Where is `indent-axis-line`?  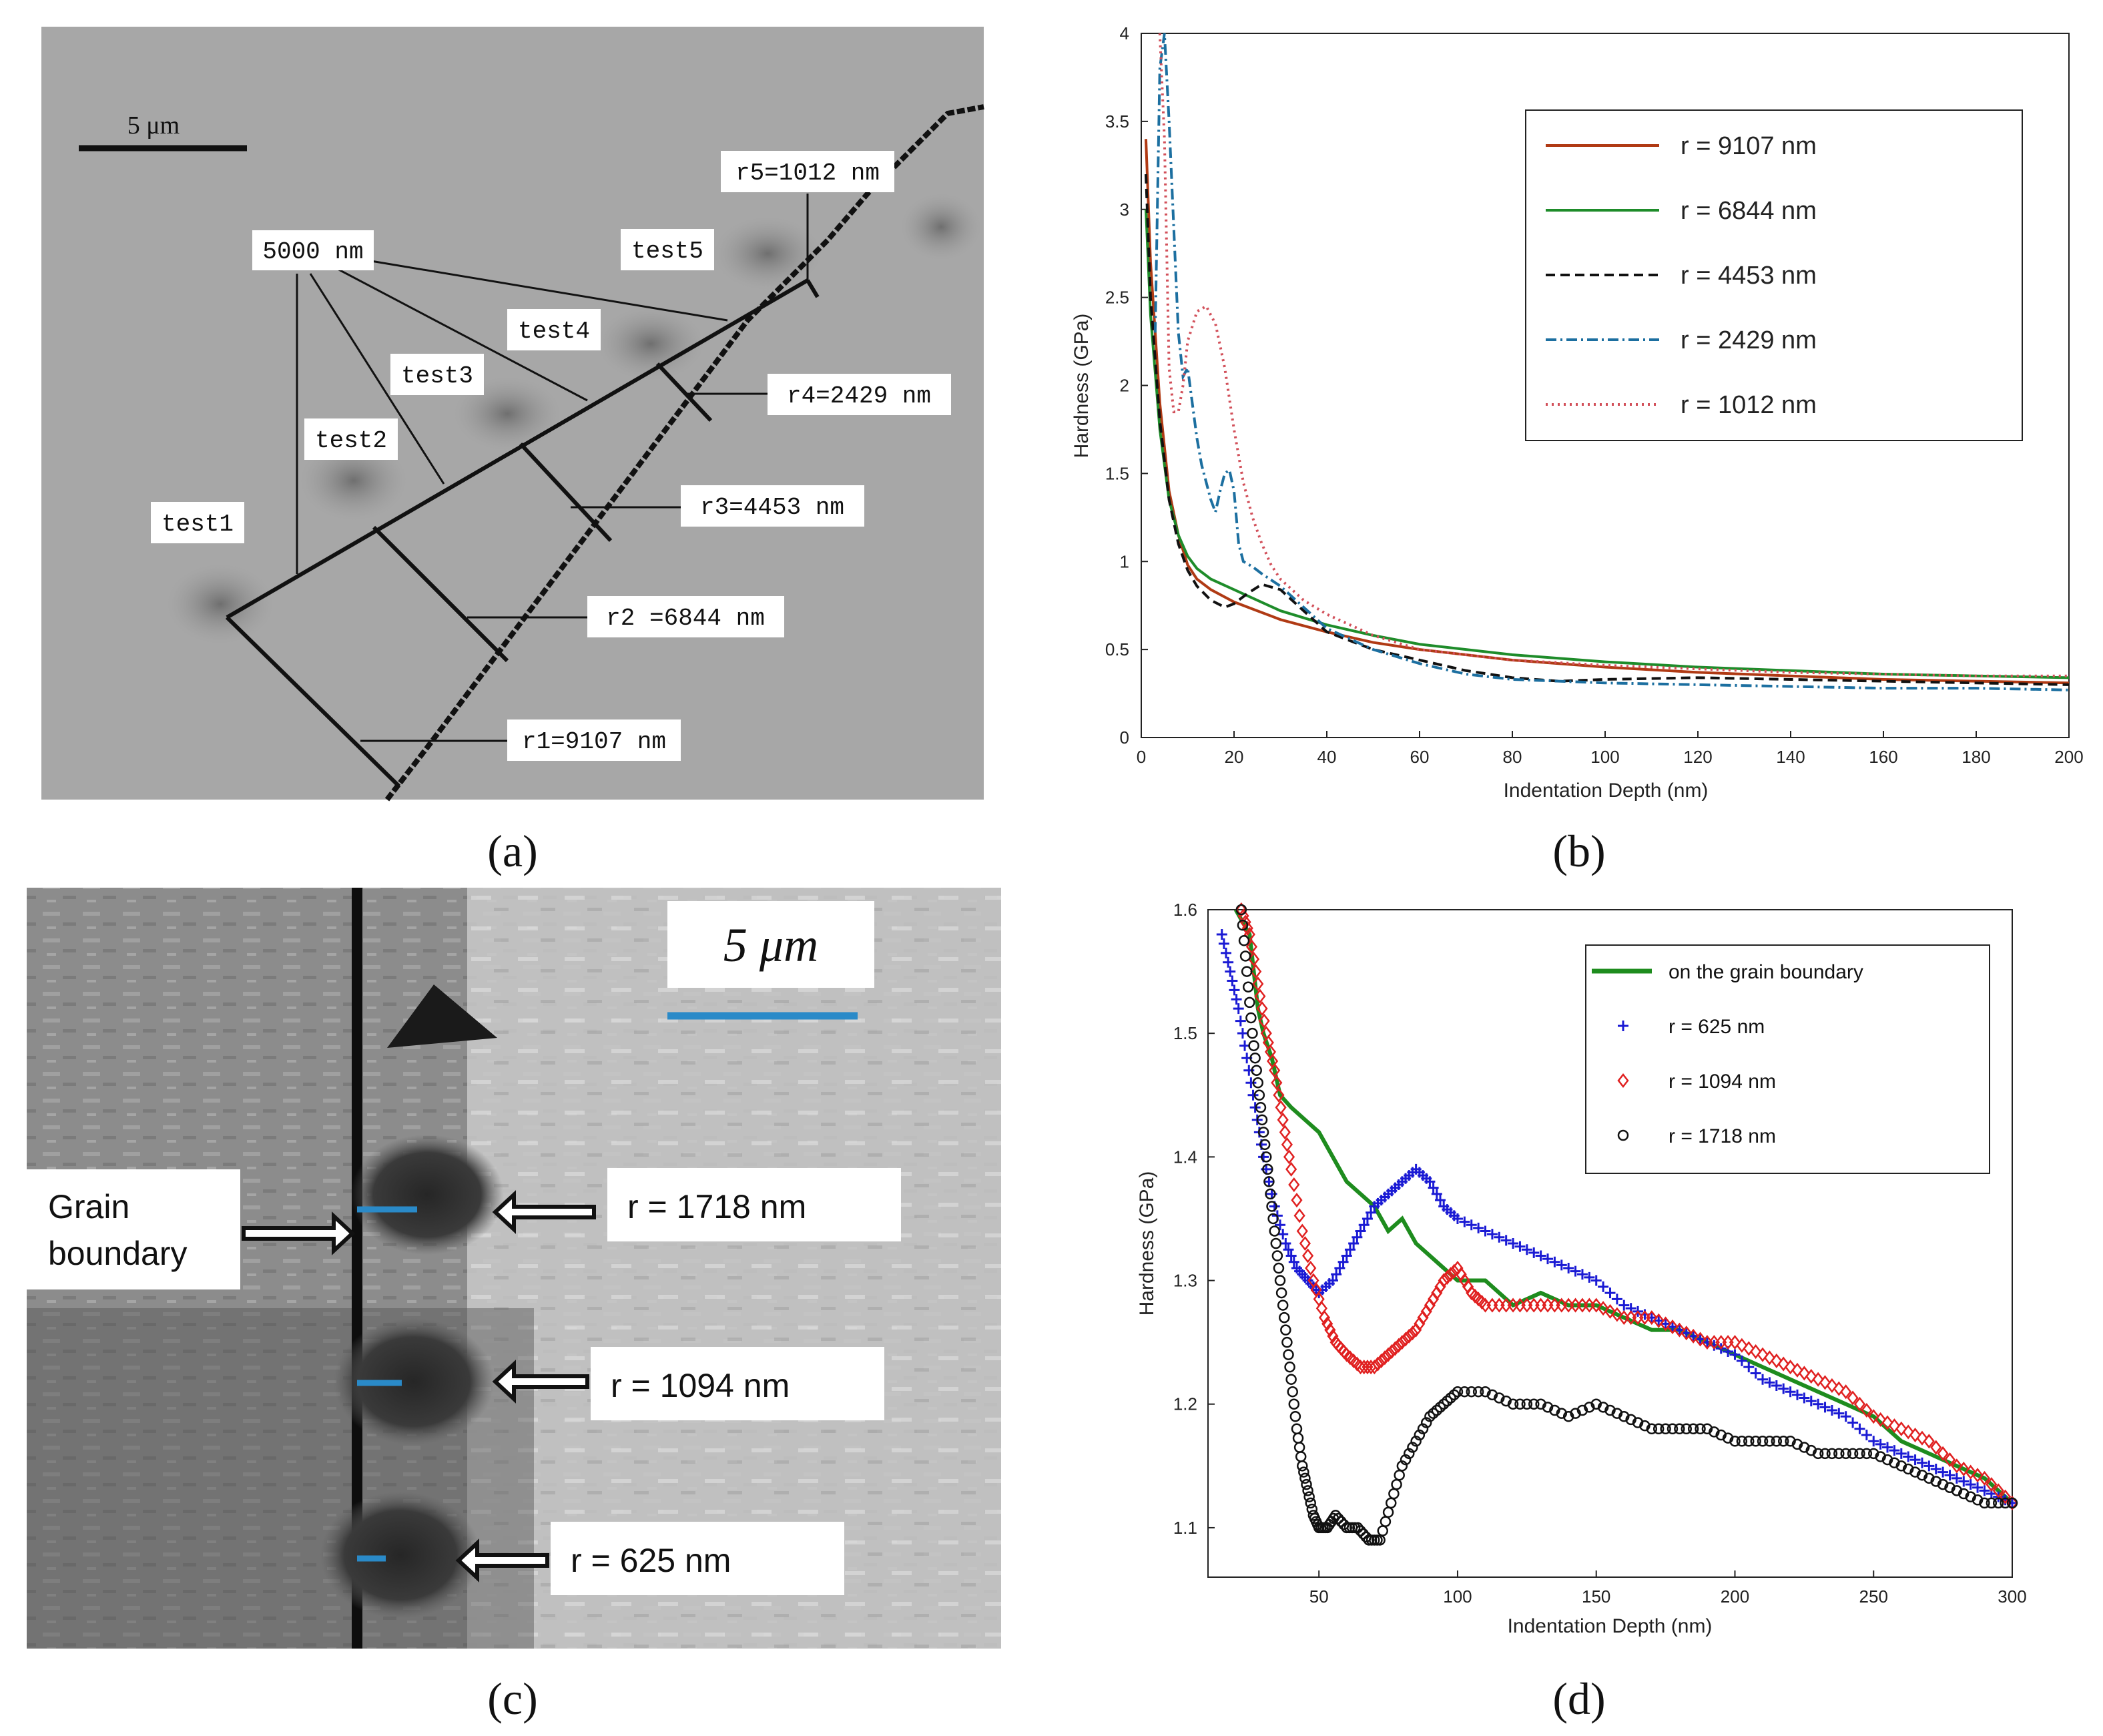 indent-axis-line is located at coordinates (518, 448).